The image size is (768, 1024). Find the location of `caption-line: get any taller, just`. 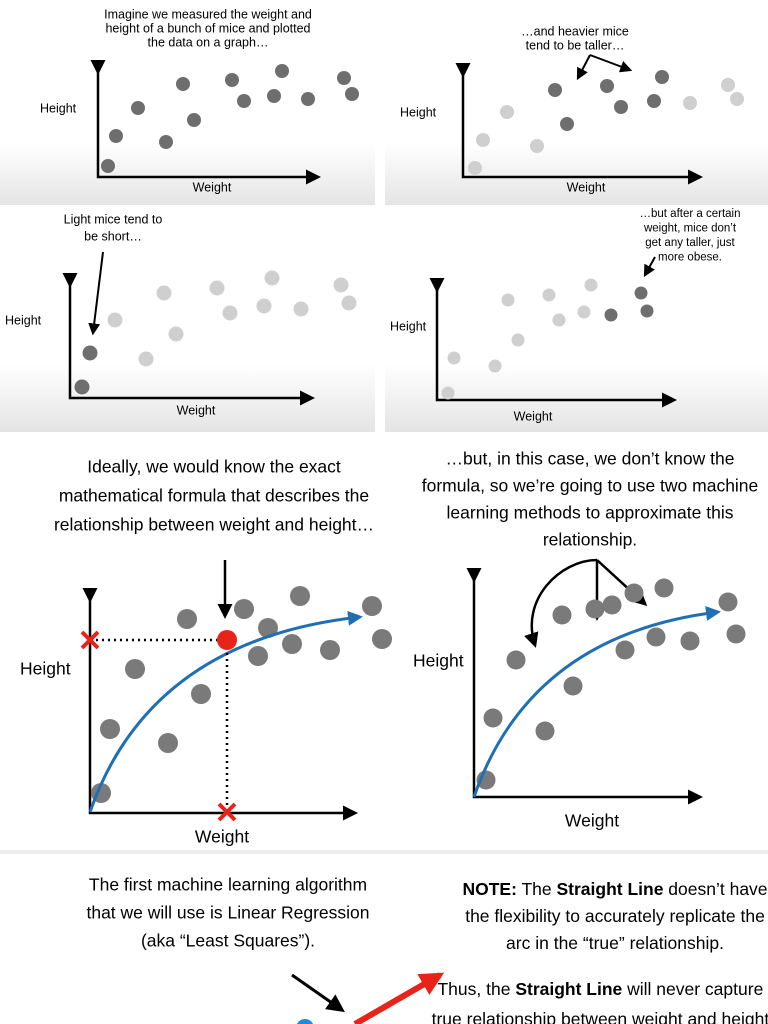

caption-line: get any taller, just is located at coordinates (690, 243).